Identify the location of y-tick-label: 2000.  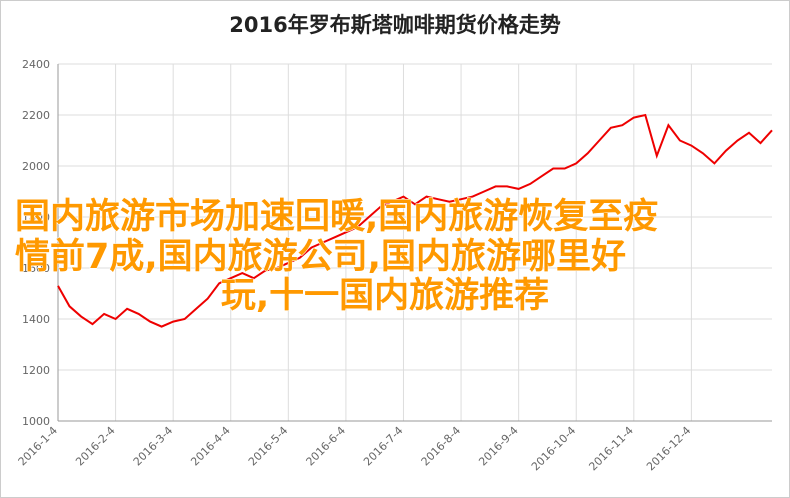
(36, 166).